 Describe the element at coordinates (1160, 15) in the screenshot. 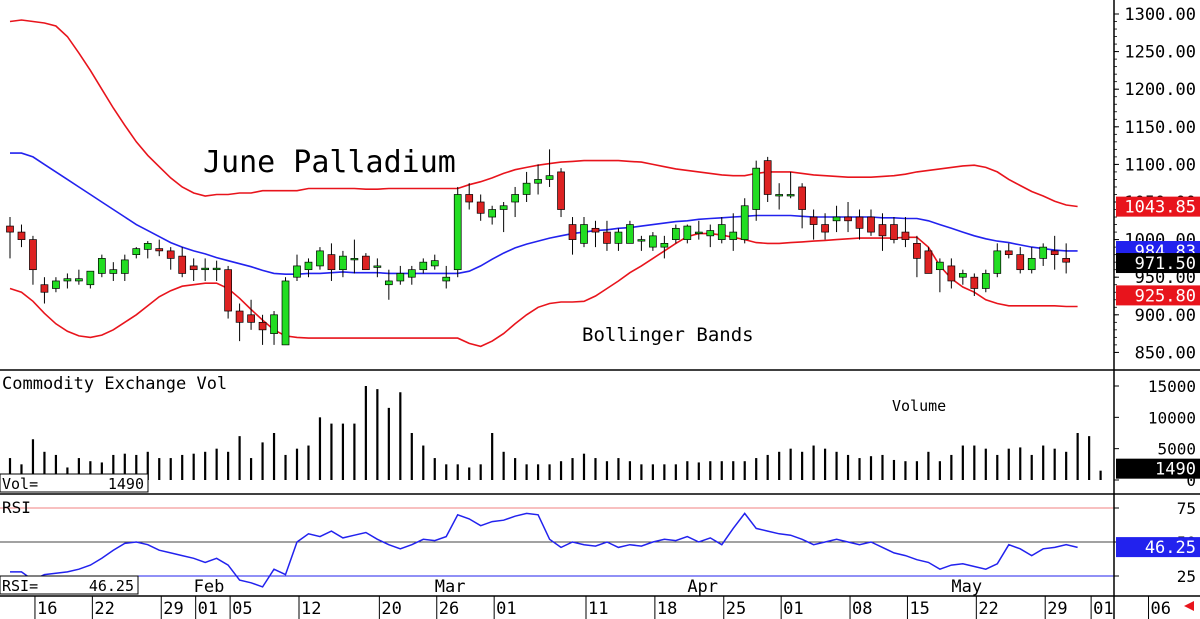

I see `price-axis-label: 1300.00` at that location.